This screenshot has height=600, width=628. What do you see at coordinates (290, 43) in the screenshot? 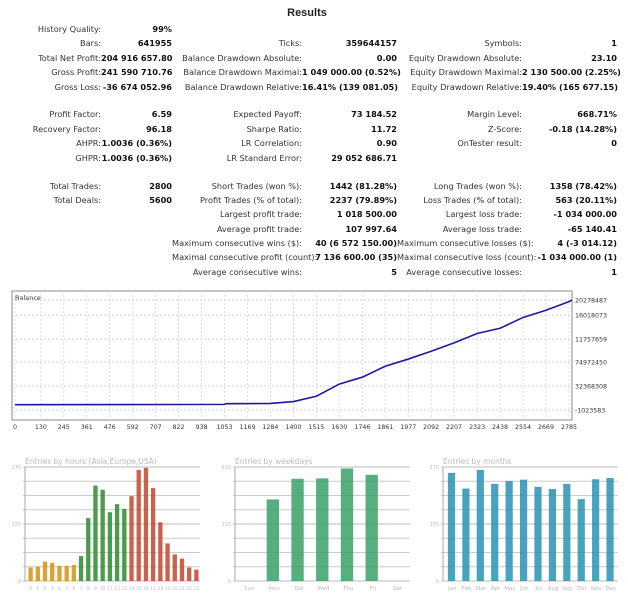
I see `stat-label: Ticks:` at bounding box center [290, 43].